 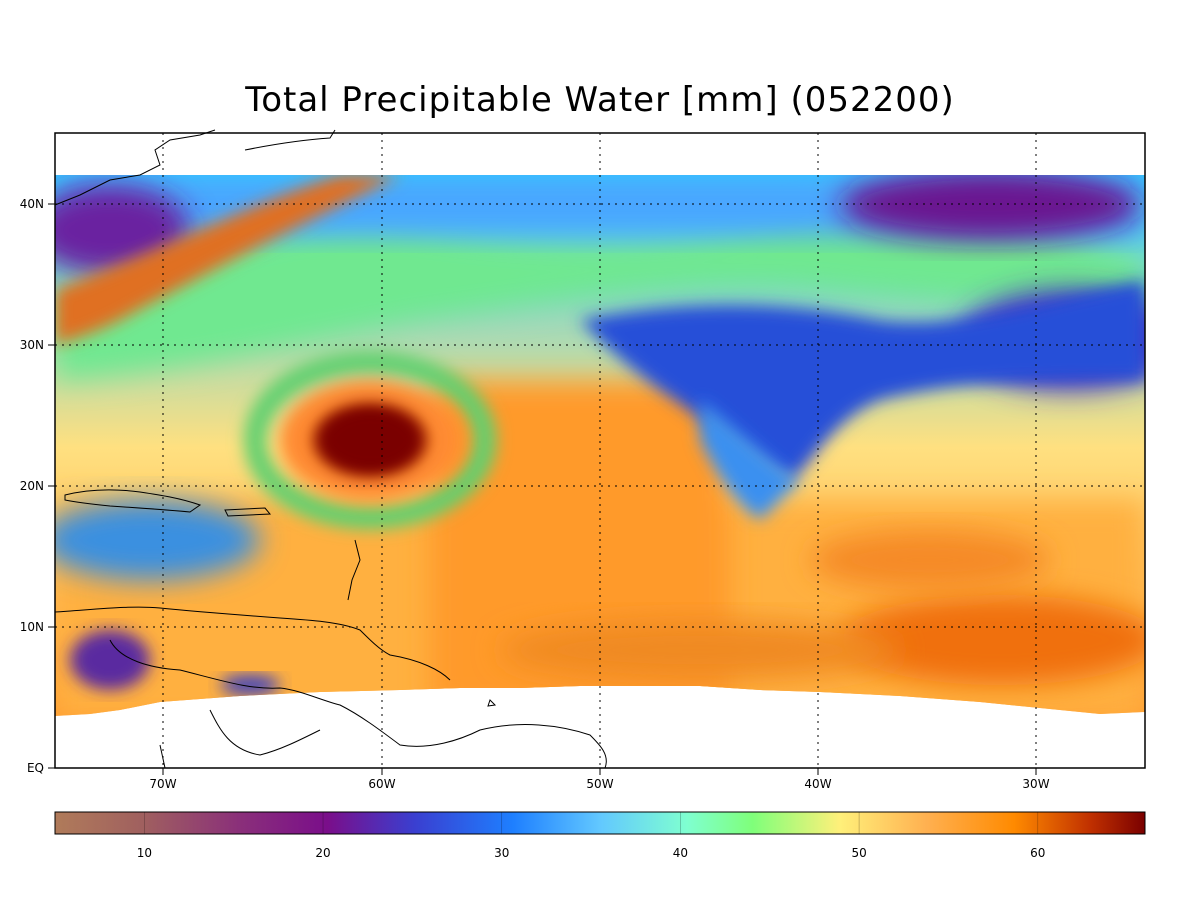 What do you see at coordinates (858, 853) in the screenshot?
I see `colorbar-label-50: 50` at bounding box center [858, 853].